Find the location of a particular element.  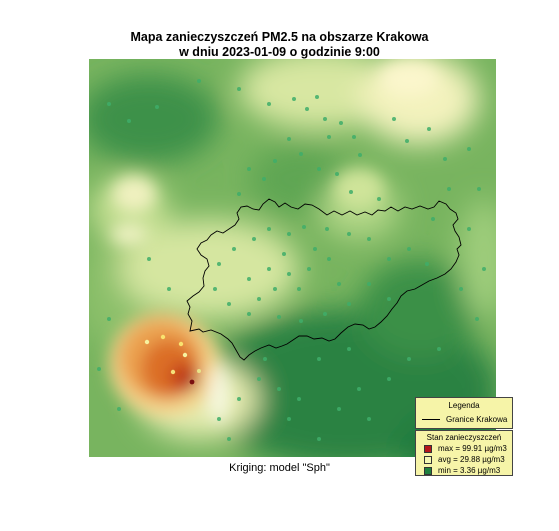

min-swatch is located at coordinates (428, 470).